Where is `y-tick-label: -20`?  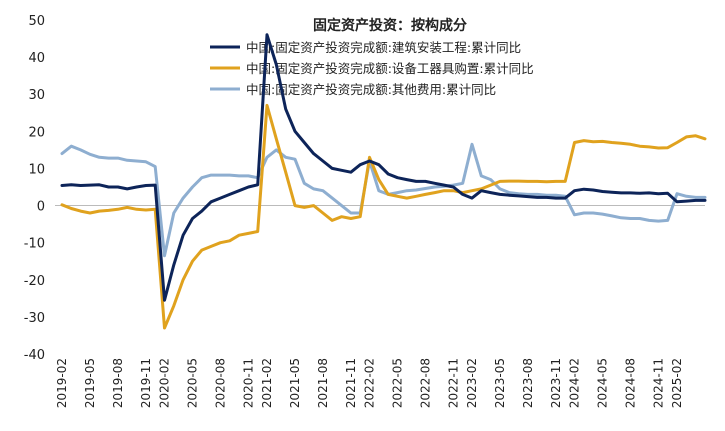
y-tick-label: -20 is located at coordinates (34, 281).